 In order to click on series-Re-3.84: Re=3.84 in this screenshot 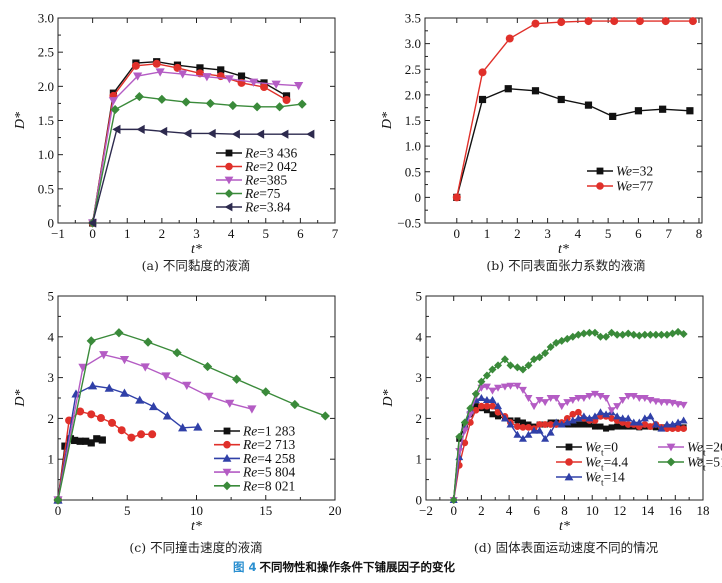, I will do `click(201, 176)`.